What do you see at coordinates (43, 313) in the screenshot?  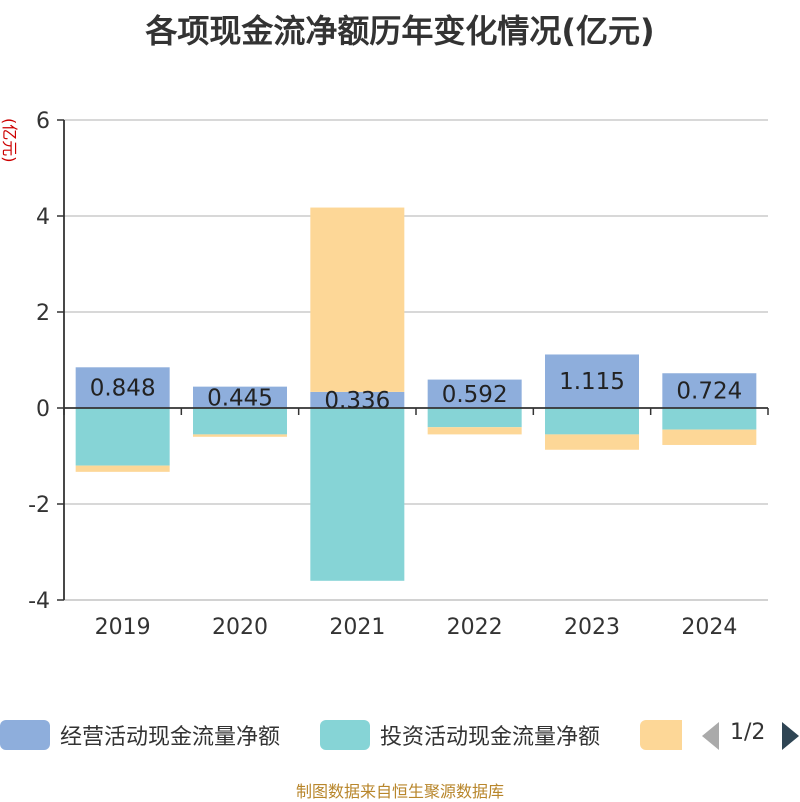 I see `y-tick-label: 2` at bounding box center [43, 313].